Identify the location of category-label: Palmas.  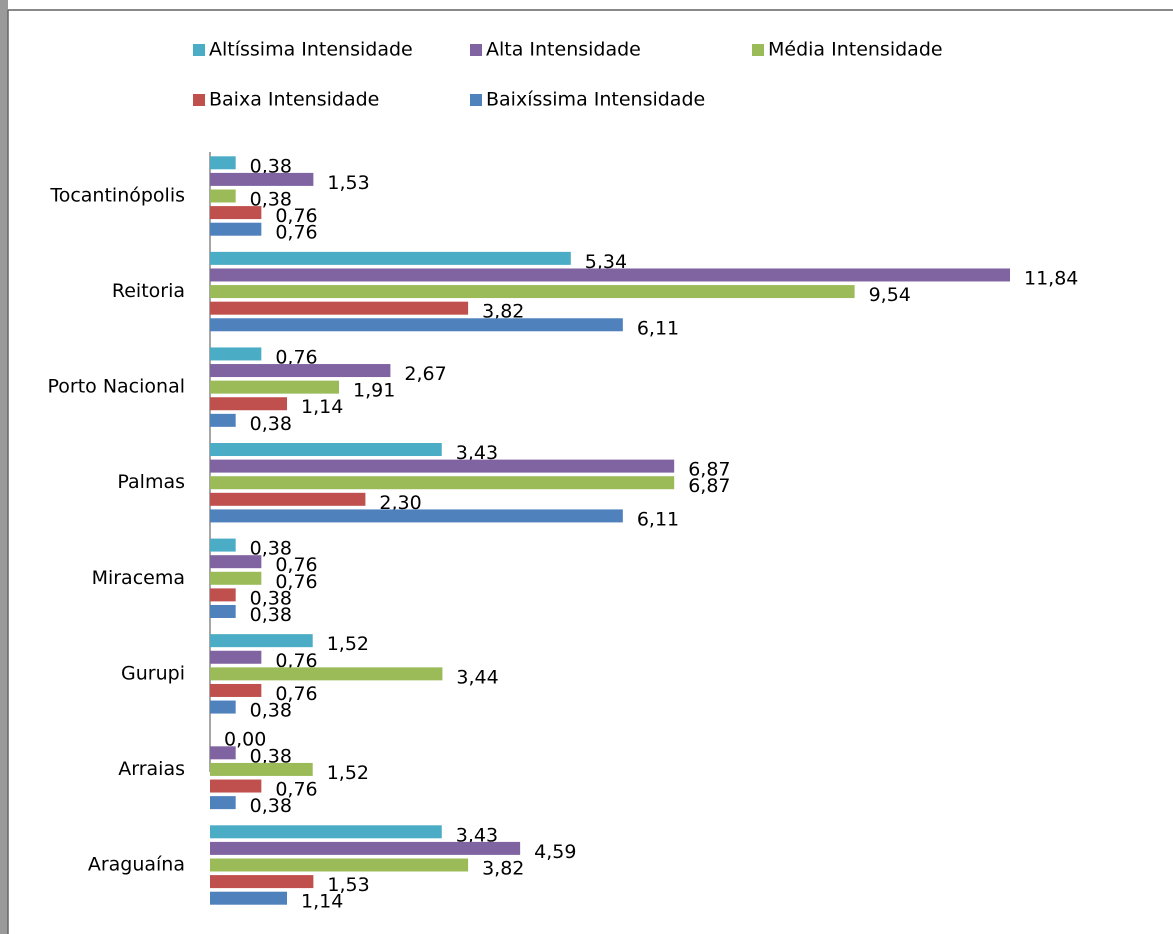
(151, 482).